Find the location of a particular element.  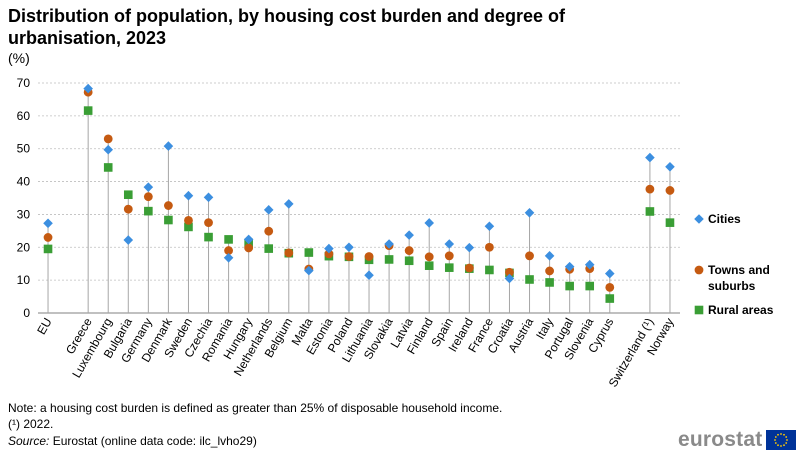

unit-label: (%) is located at coordinates (19, 58).